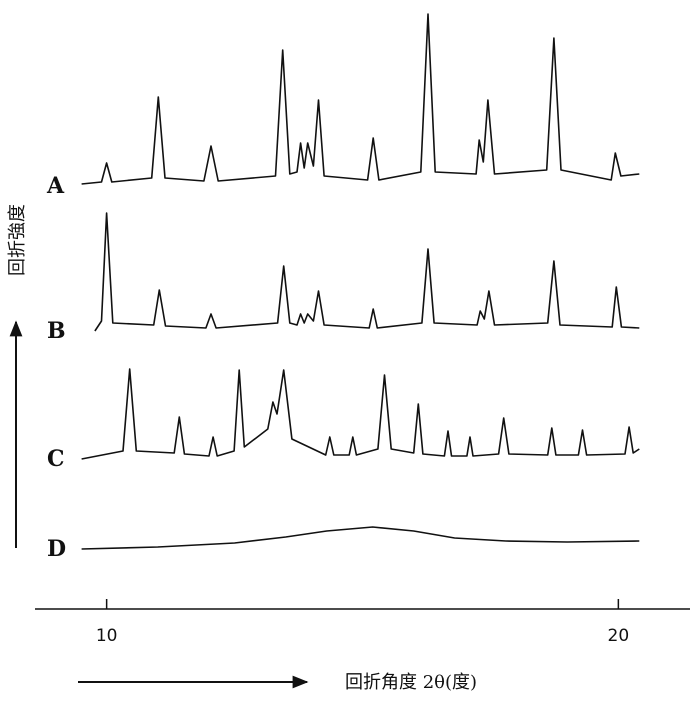 The image size is (698, 701). What do you see at coordinates (55, 186) in the screenshot?
I see `series-name: A` at bounding box center [55, 186].